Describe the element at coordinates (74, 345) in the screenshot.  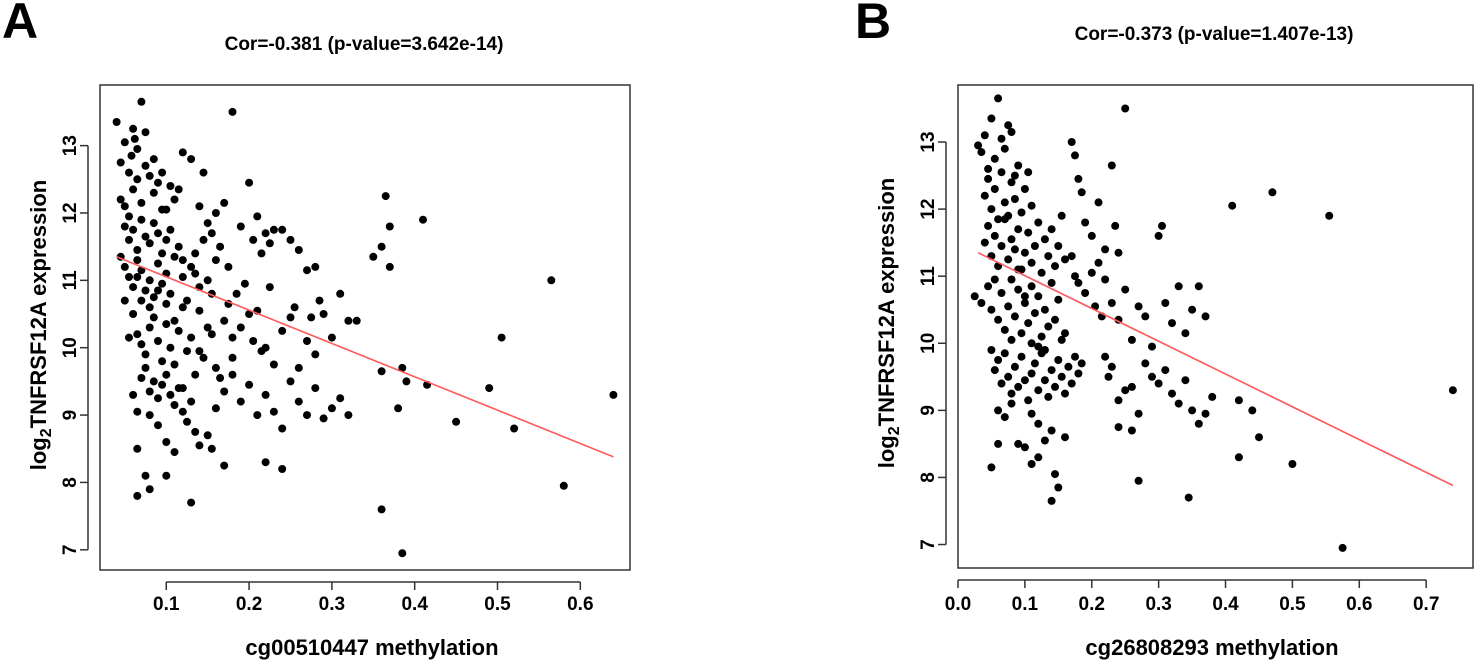
I see `panel-a-y-axis: 7 8 9 10 11 12 13` at that location.